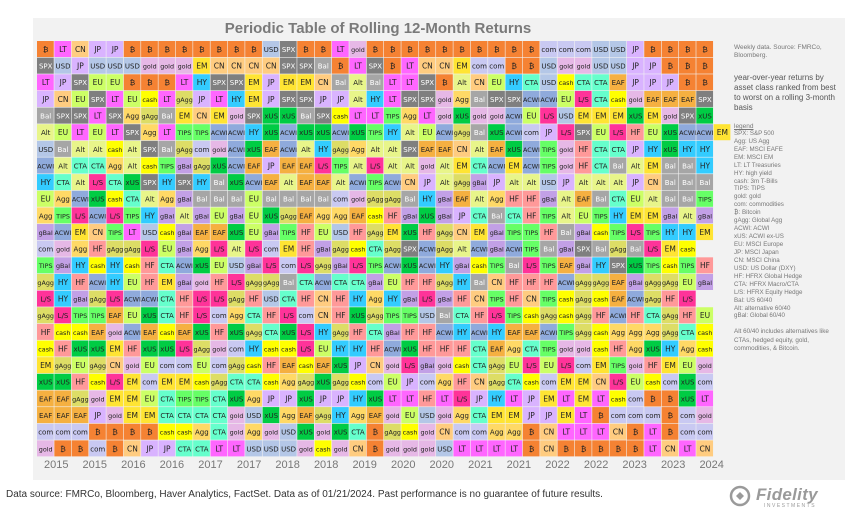 This screenshot has width=851, height=515. What do you see at coordinates (63, 99) in the screenshot?
I see `grid-cell-label: CN` at bounding box center [63, 99].